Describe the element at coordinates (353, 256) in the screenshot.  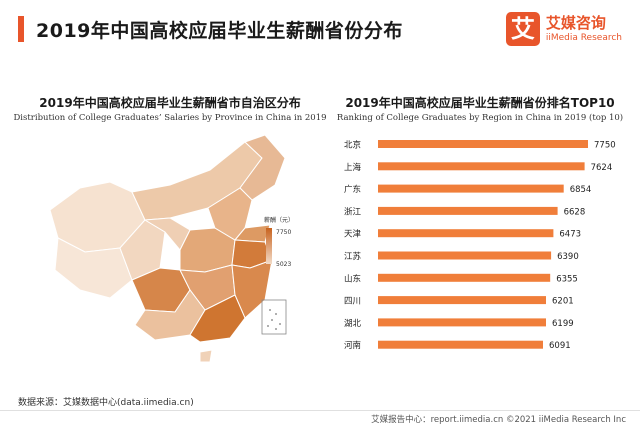
I see `bar-category-label: 江苏` at that location.